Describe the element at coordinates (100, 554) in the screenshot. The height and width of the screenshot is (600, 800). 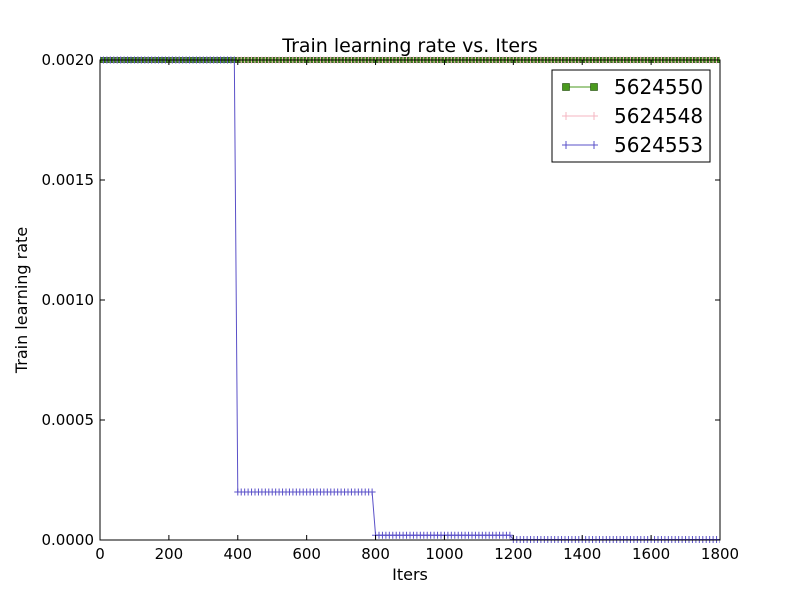
I see `x-tick-label: 0` at that location.